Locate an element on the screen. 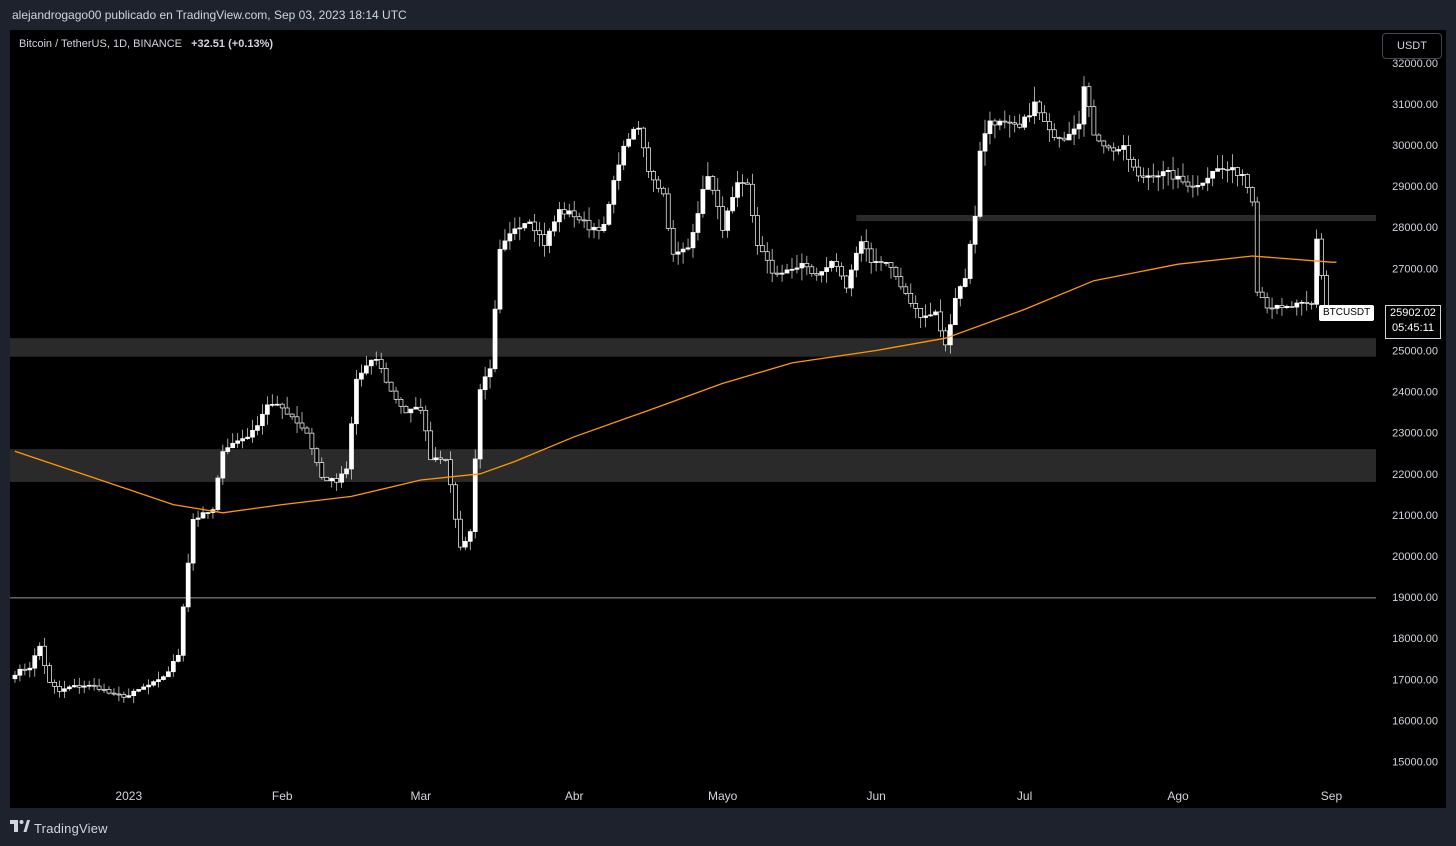 The image size is (1456, 846). x-axis: 2023 Feb Mar Abr Mayo Jun Jul Ago Sep is located at coordinates (728, 796).